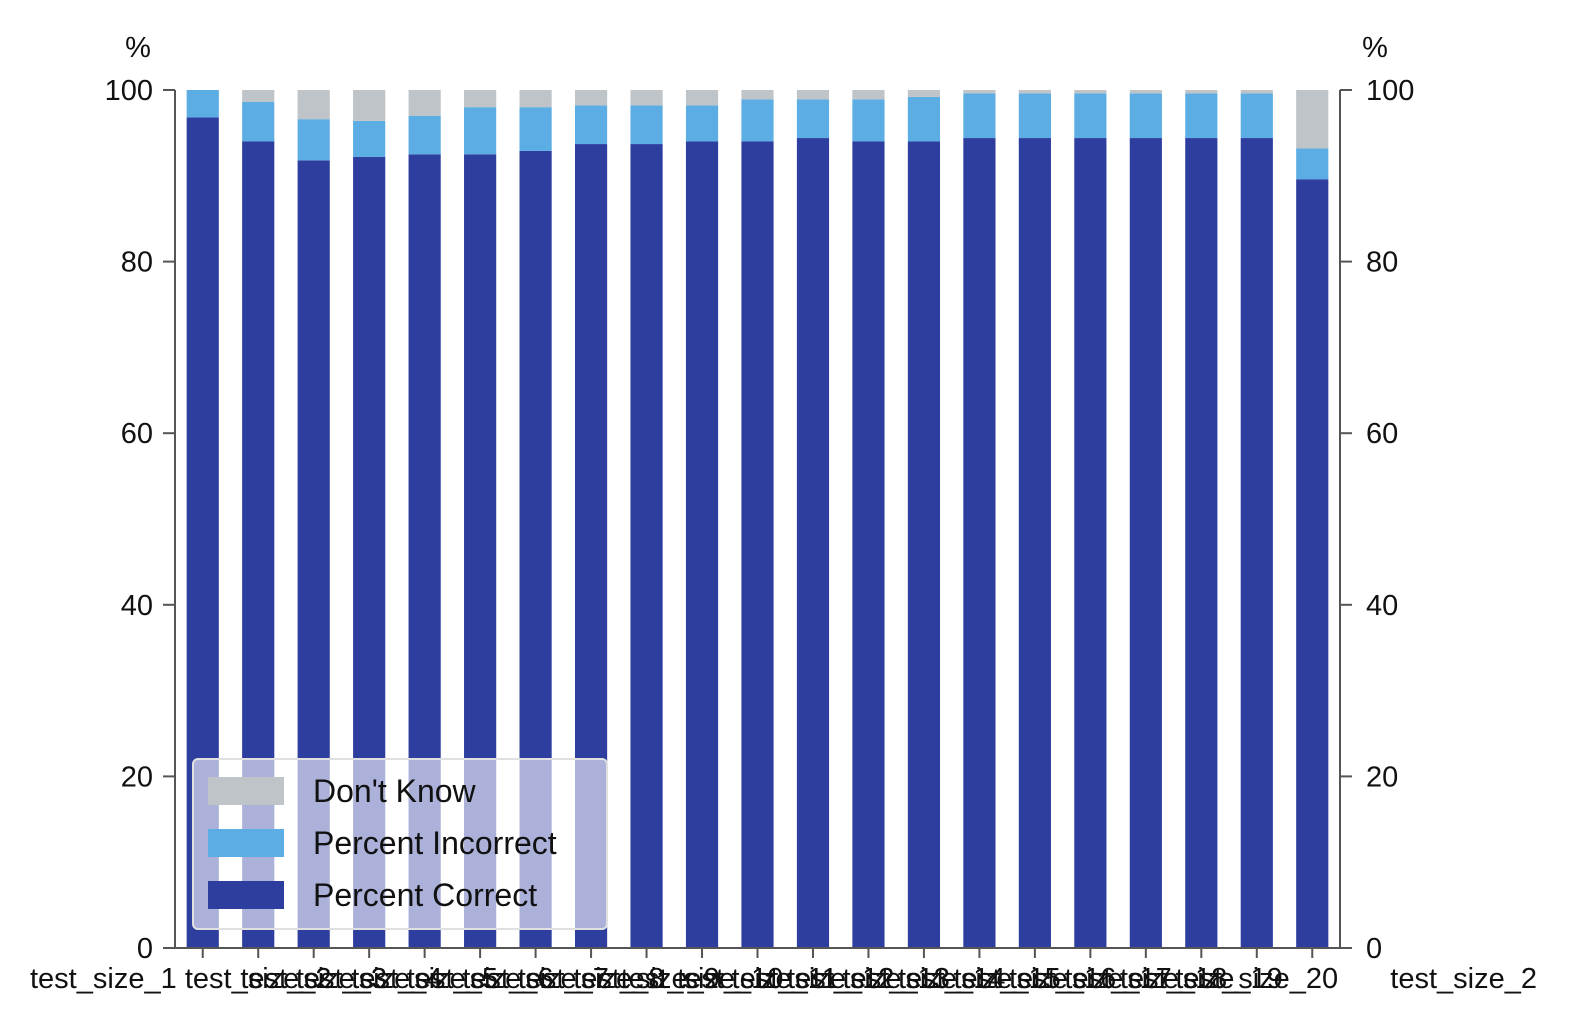 This screenshot has width=1569, height=1033. Describe the element at coordinates (425, 895) in the screenshot. I see `legend-label: Percent Correct` at that location.